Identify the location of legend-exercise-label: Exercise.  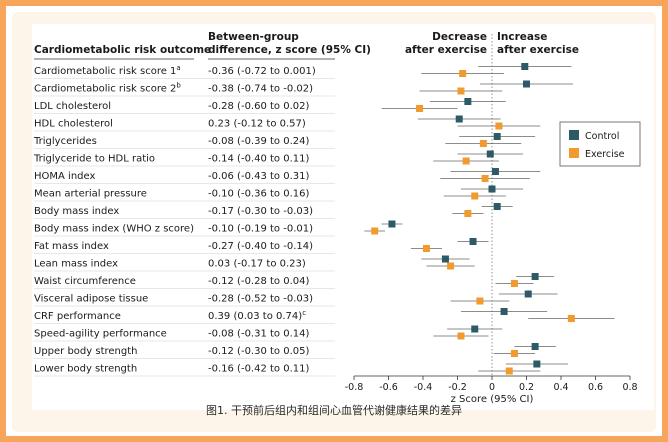
(605, 154).